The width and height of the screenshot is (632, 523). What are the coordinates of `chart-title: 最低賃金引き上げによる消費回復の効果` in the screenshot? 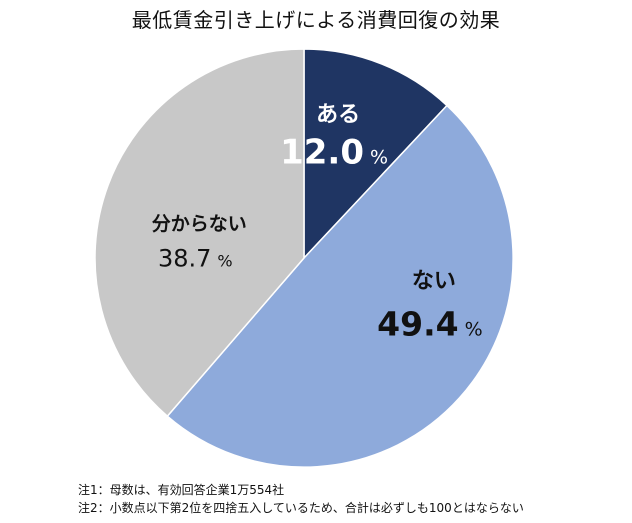 It's located at (316, 20).